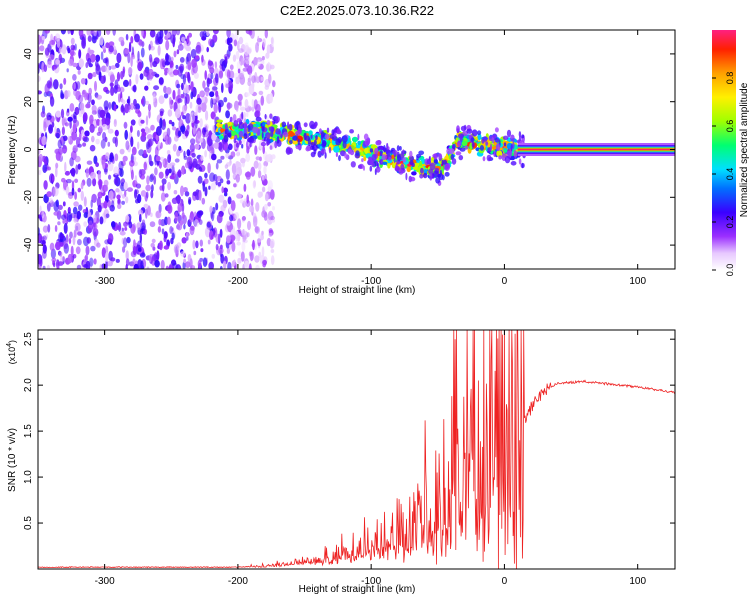 This screenshot has height=605, width=750. I want to click on snr-x-tick-label: -300, so click(105, 581).